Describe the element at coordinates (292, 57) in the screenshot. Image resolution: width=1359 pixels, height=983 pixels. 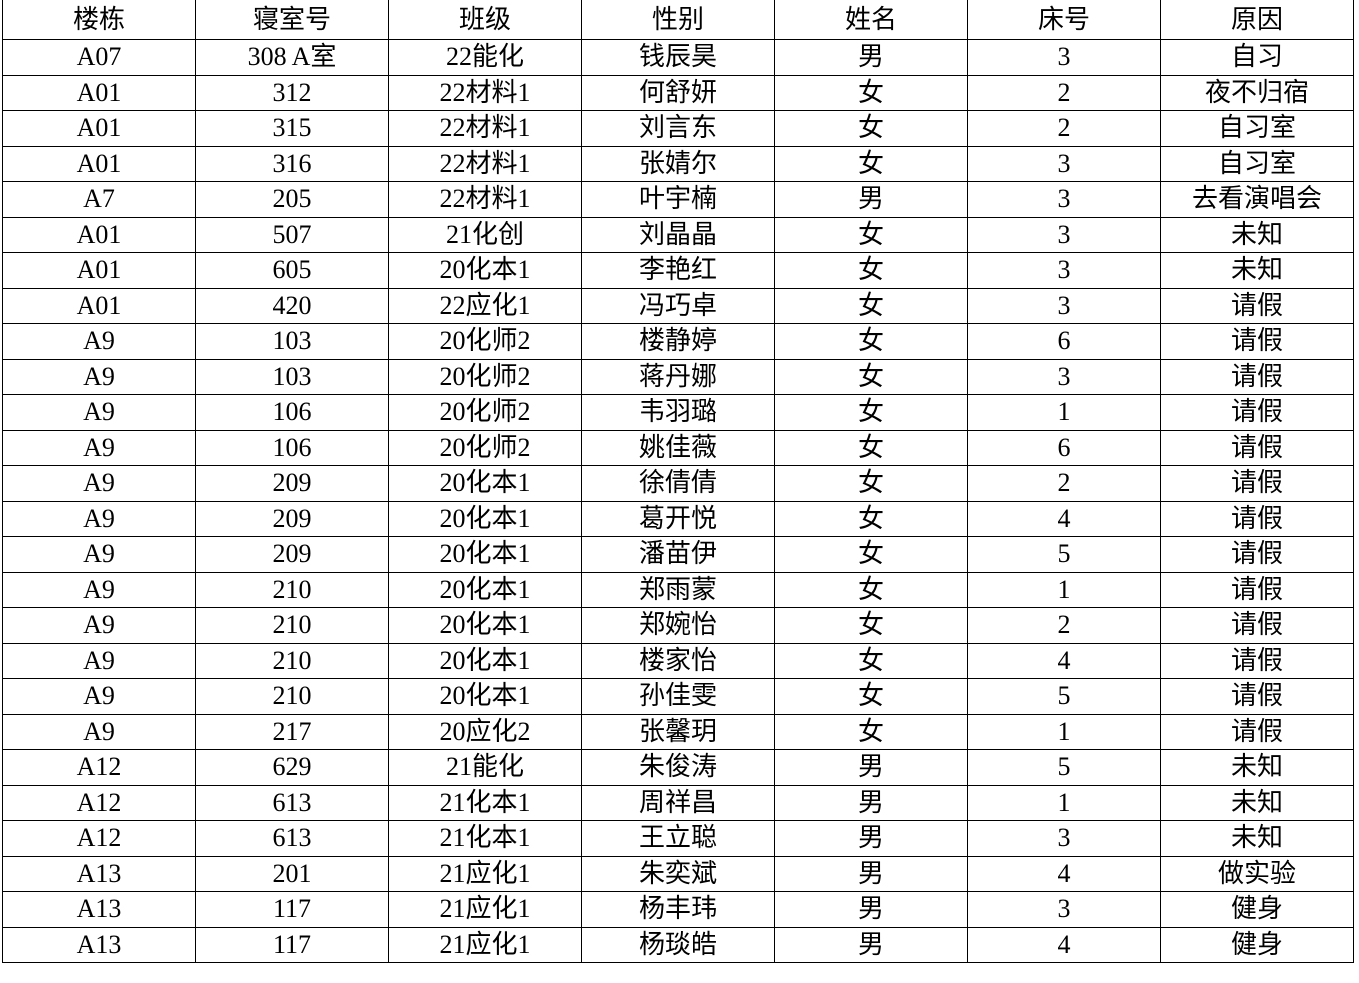
I see `cell-room: 308 A室` at that location.